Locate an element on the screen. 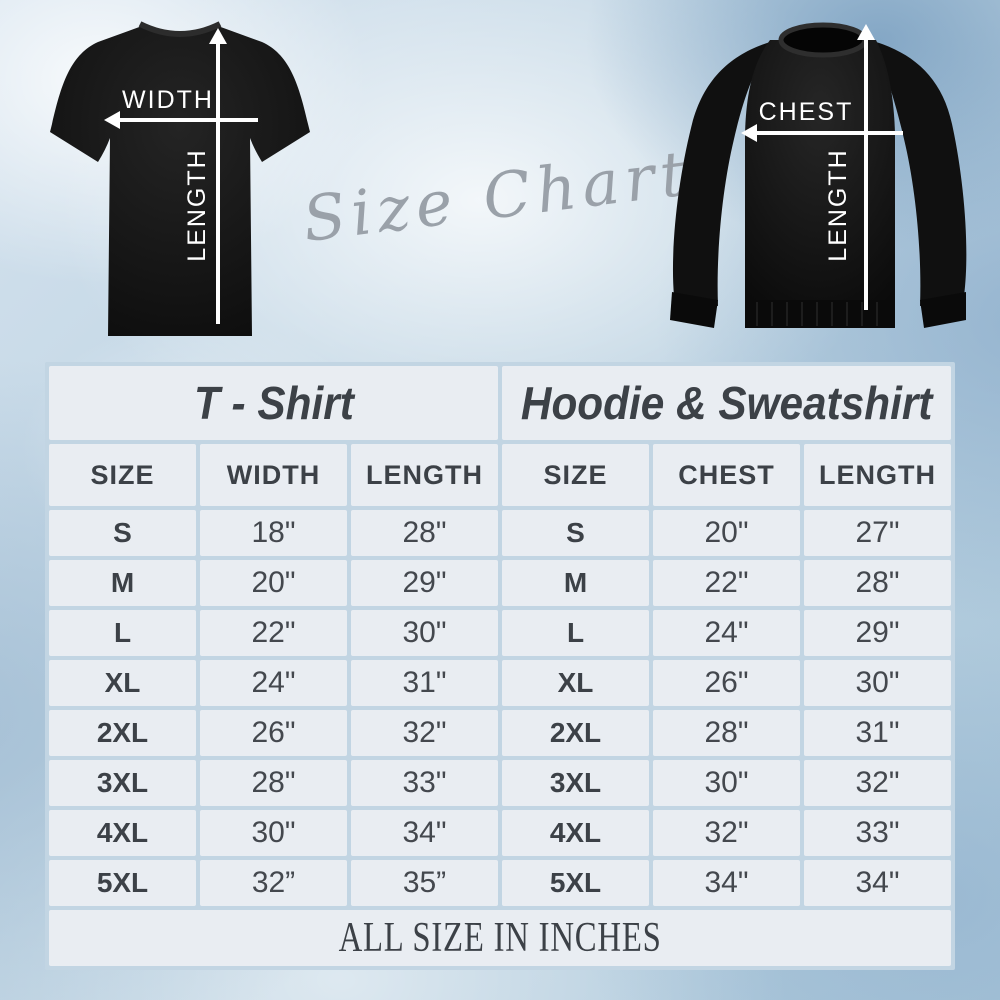  tshirt-col-length: LENGTH is located at coordinates (424, 475).